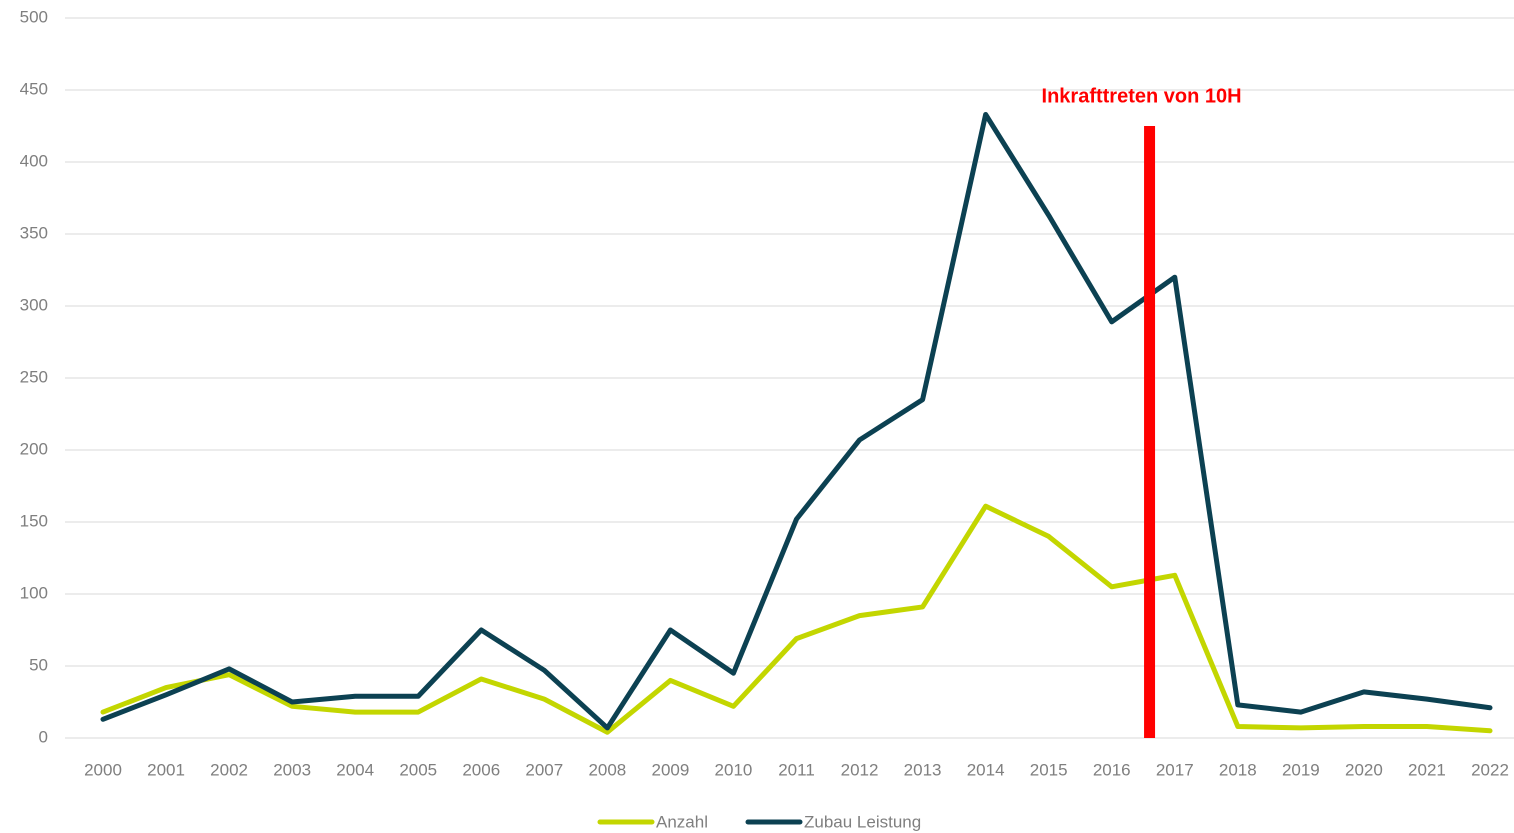 The height and width of the screenshot is (833, 1514). What do you see at coordinates (418, 769) in the screenshot?
I see `x-tick-label: 2005` at bounding box center [418, 769].